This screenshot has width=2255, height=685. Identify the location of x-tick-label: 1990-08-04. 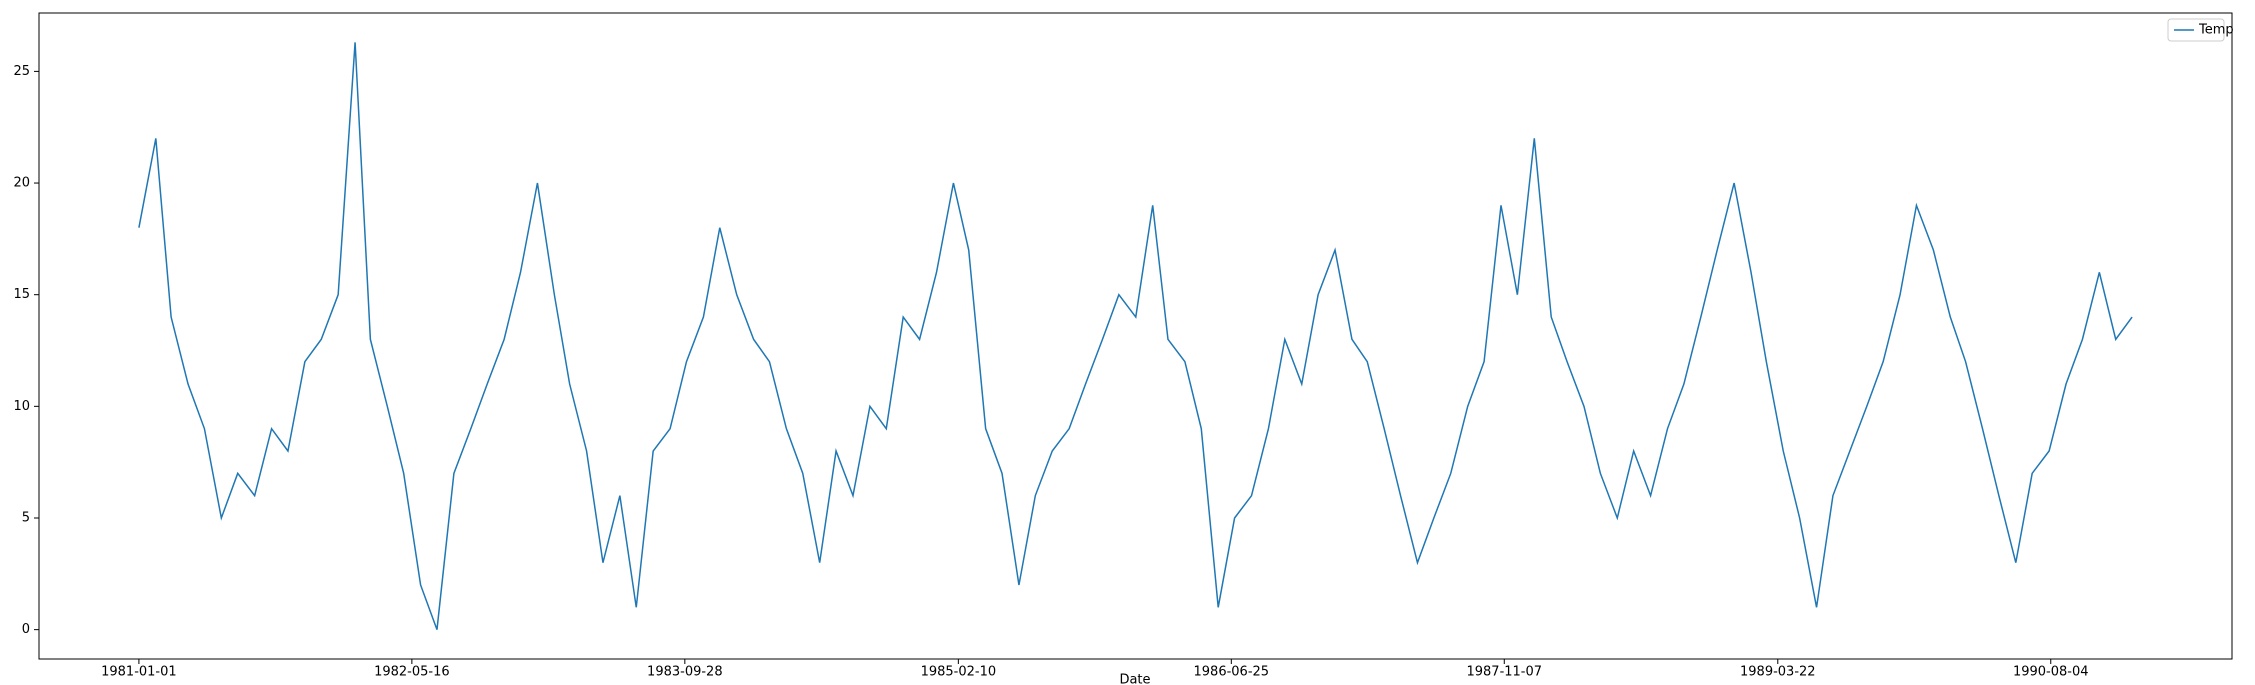
(2051, 672).